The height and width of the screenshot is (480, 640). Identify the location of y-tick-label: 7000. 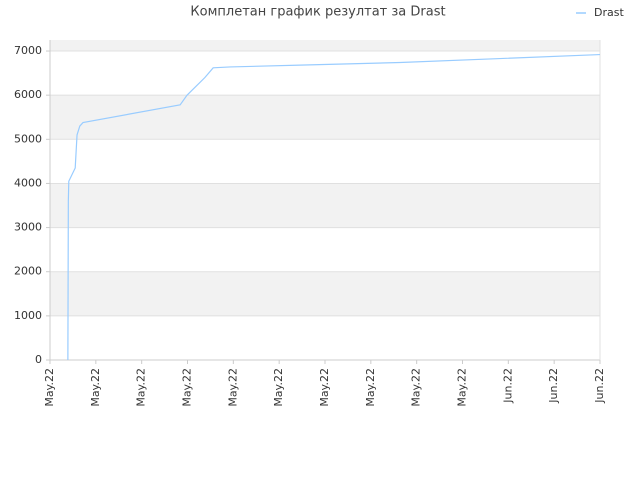
(28, 50).